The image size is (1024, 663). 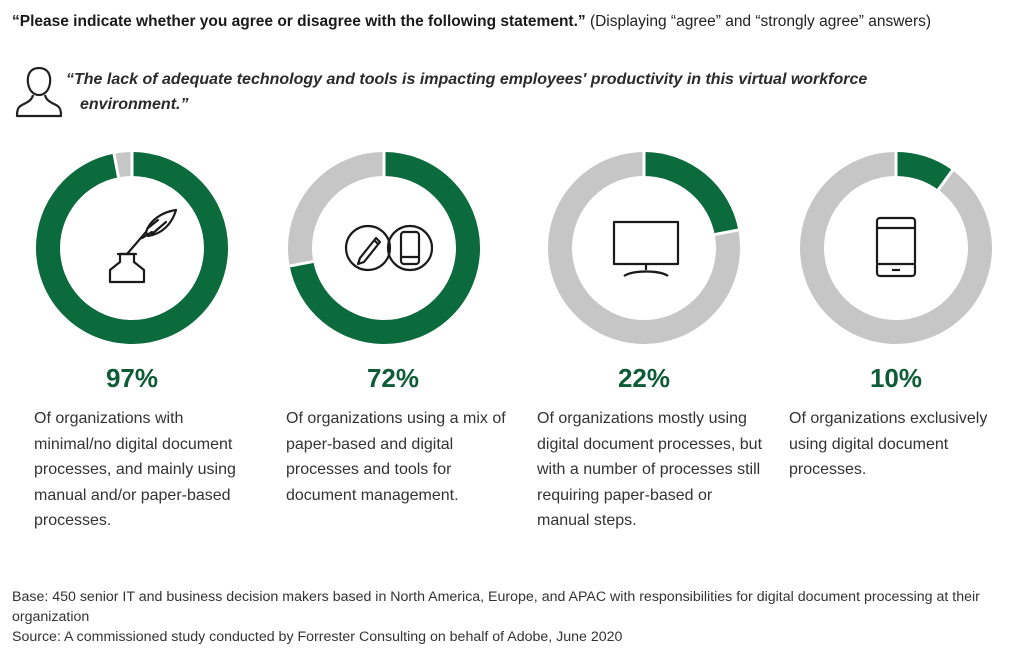 I want to click on tablet-icon, so click(x=896, y=247).